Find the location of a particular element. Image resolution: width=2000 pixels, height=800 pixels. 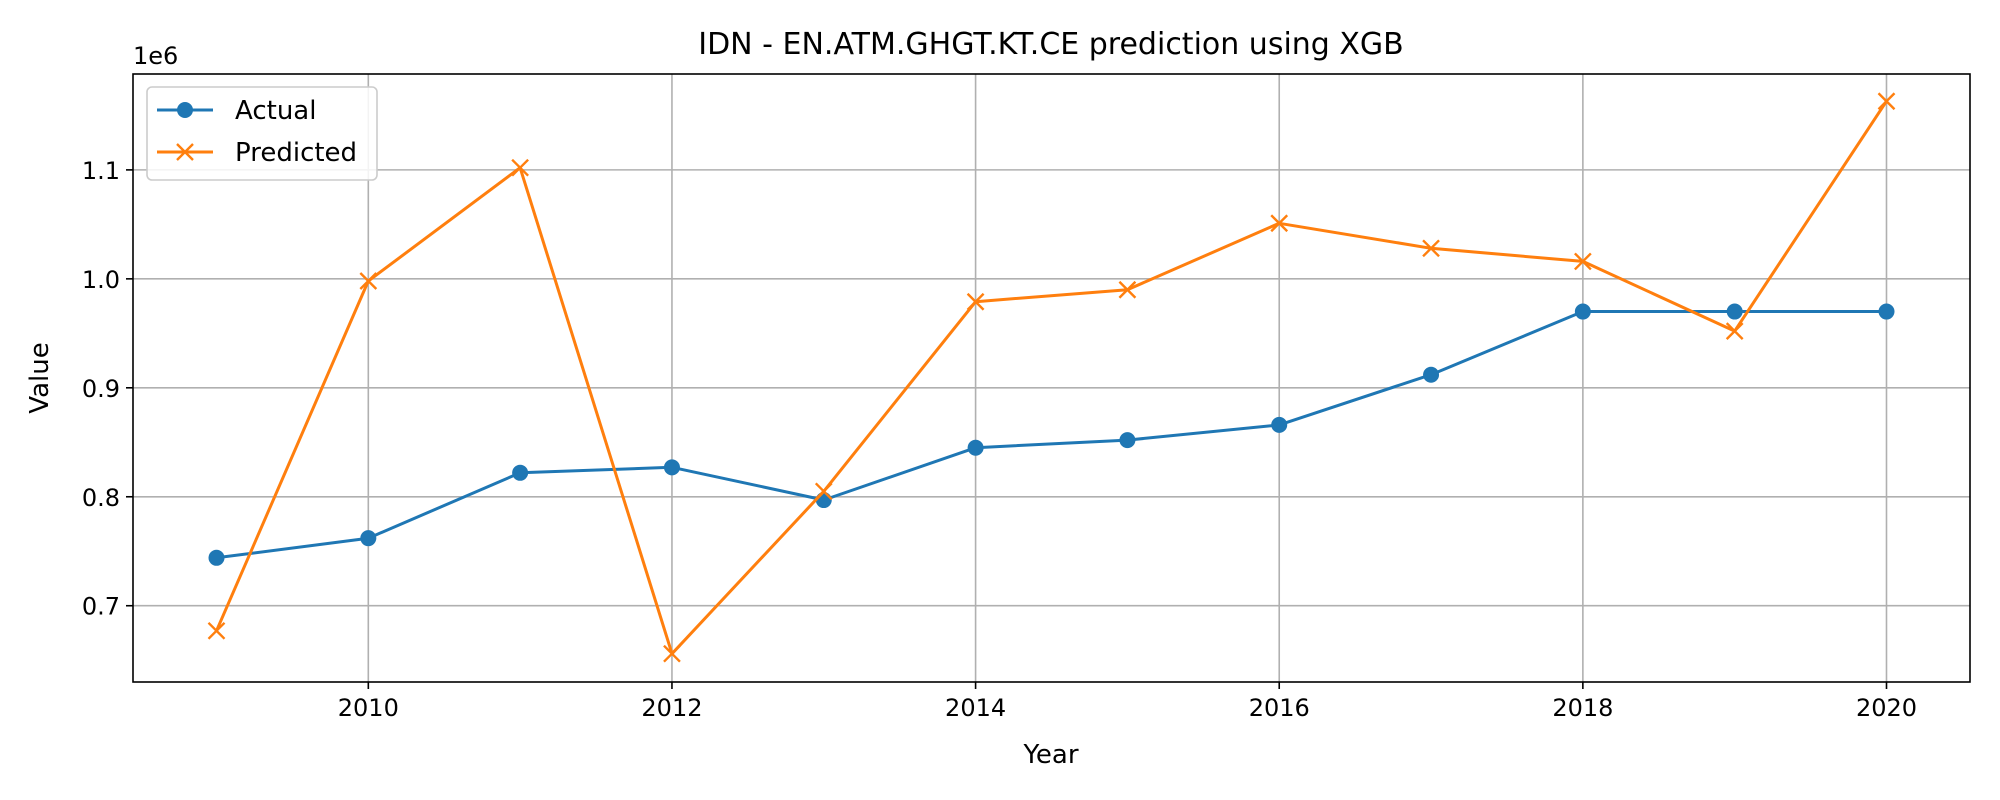

y-axis-offset-label: 1e6 is located at coordinates (155, 56).